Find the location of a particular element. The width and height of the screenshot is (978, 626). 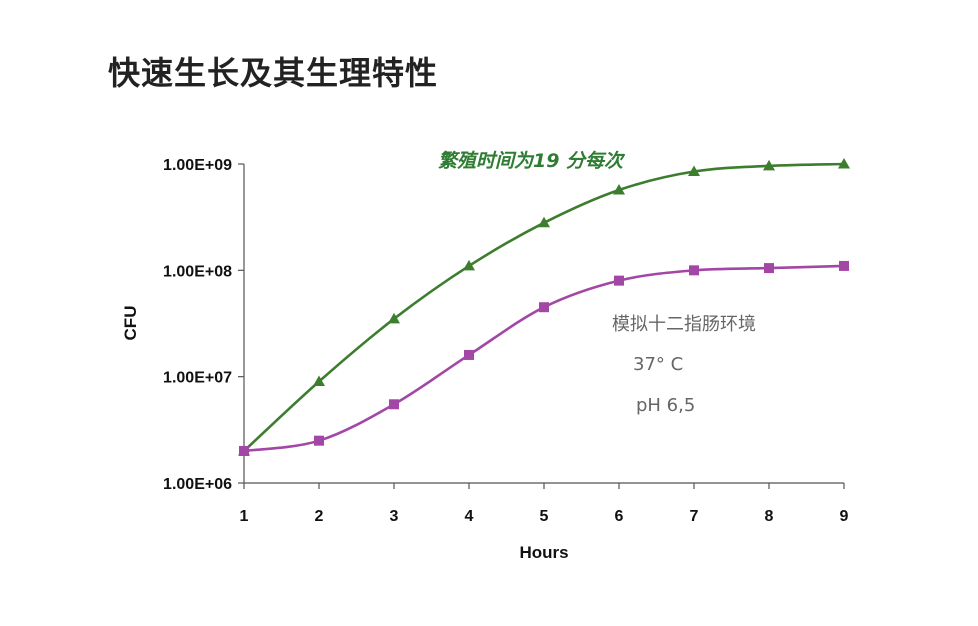

x-tick-label: 9 is located at coordinates (844, 516).